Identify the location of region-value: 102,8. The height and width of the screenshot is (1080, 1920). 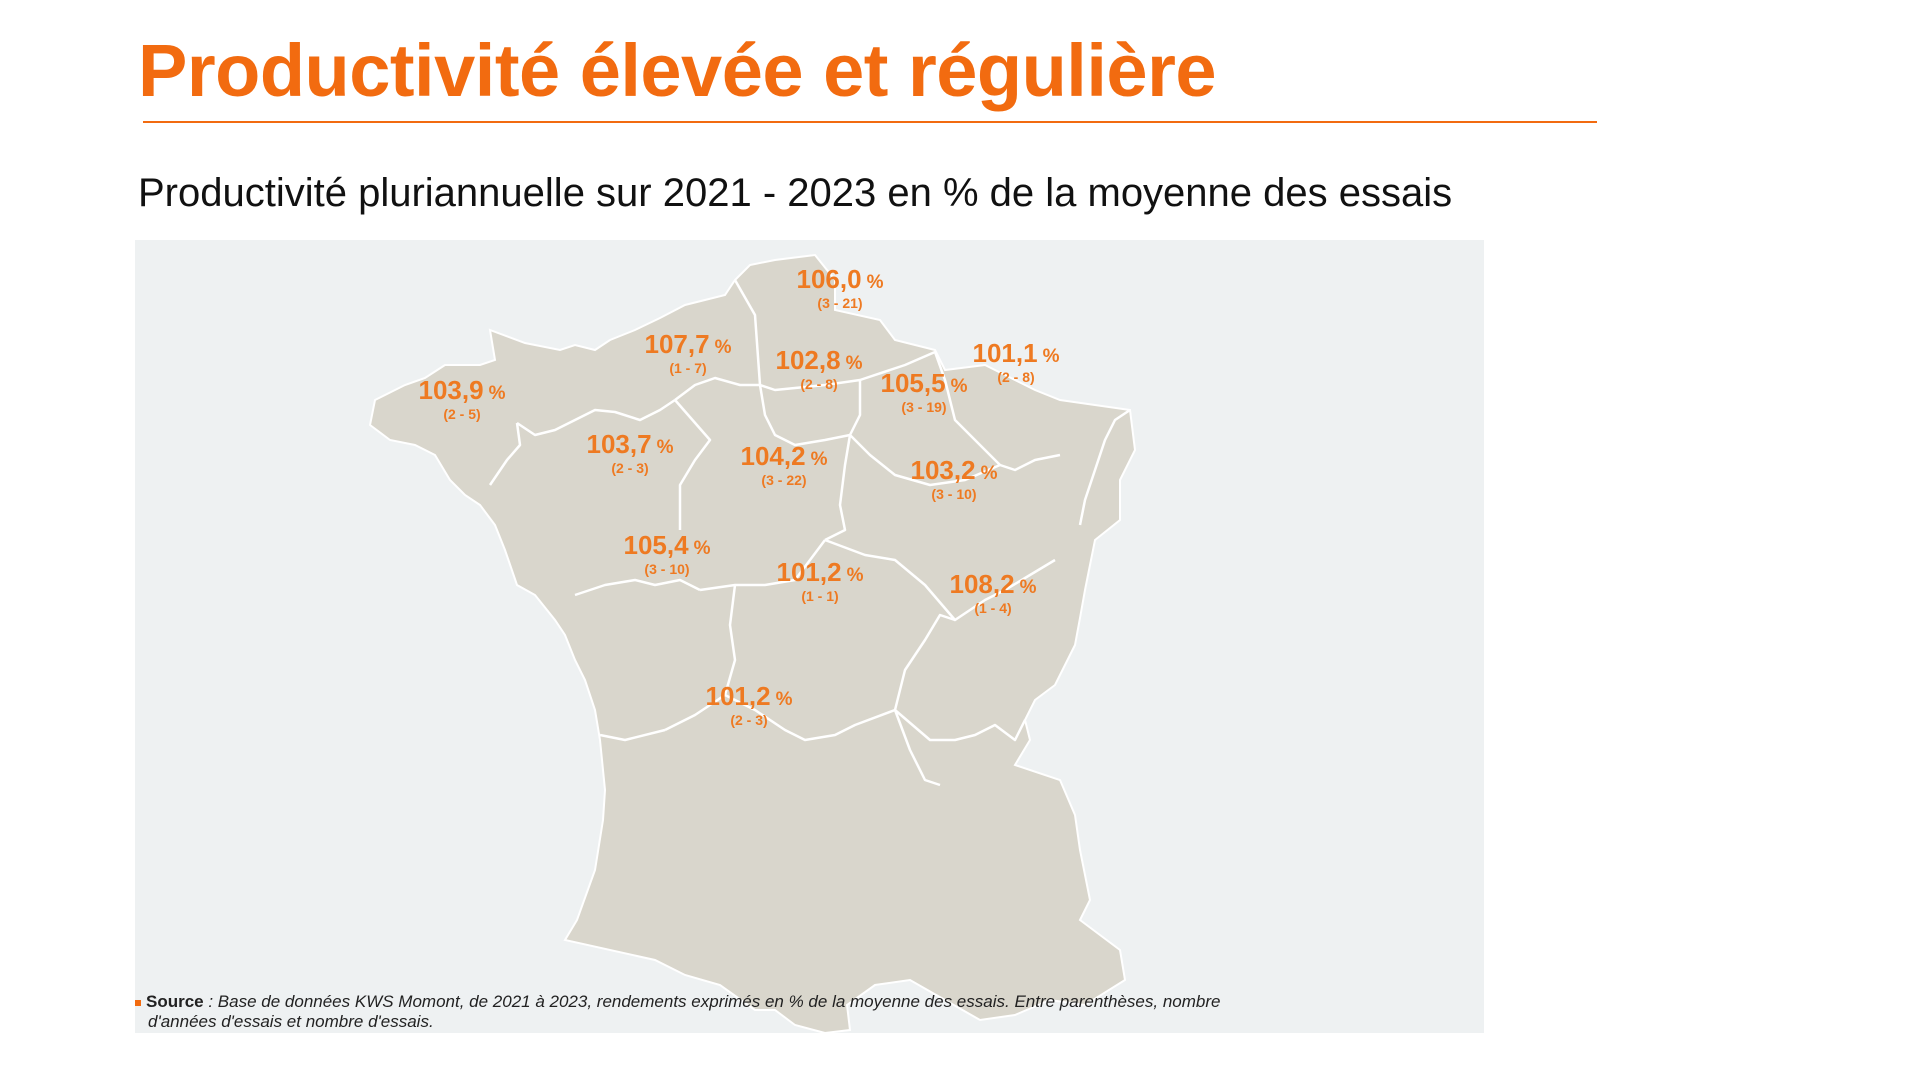
(808, 360).